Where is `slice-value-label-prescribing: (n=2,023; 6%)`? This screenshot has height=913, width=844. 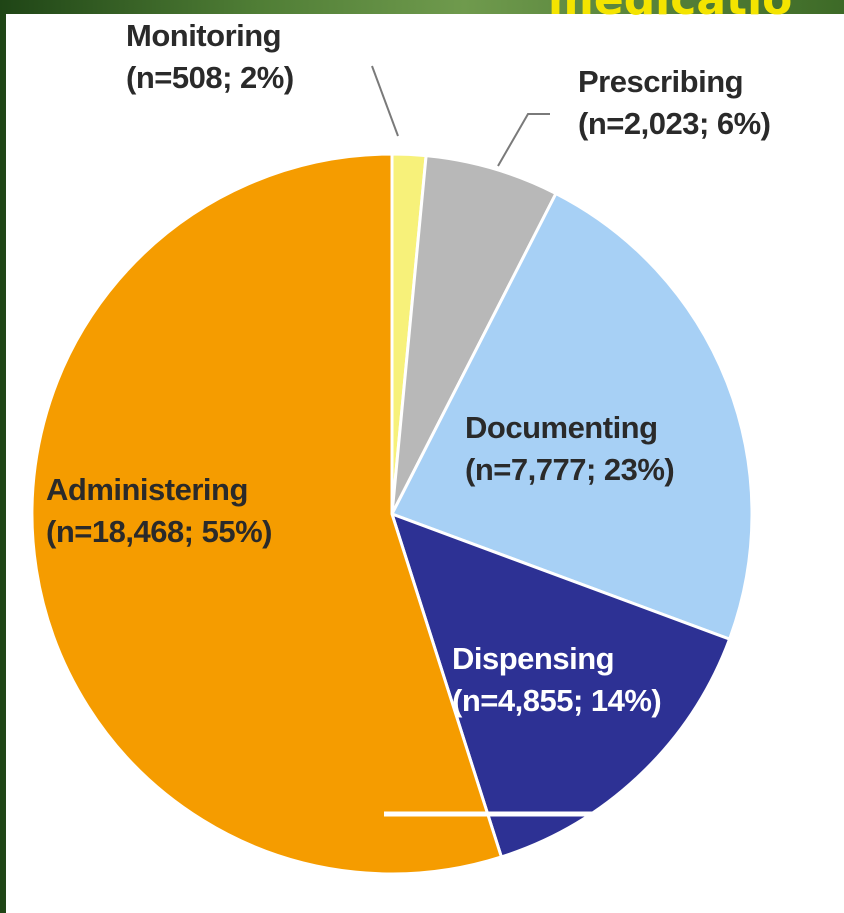 slice-value-label-prescribing: (n=2,023; 6%) is located at coordinates (674, 123).